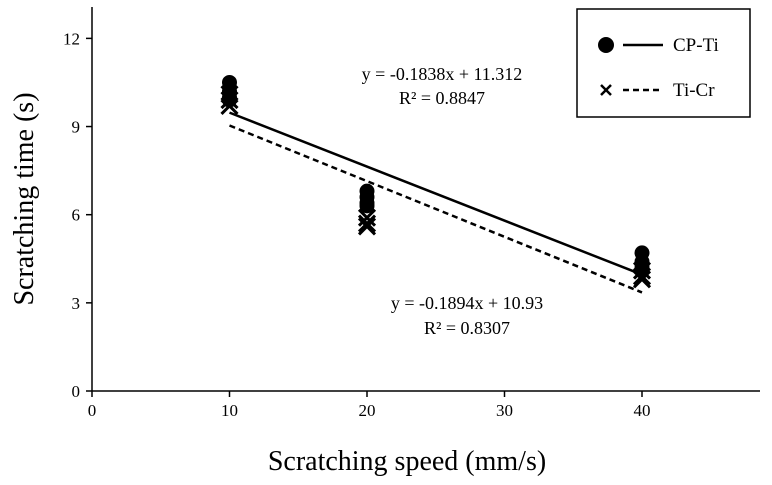  Describe the element at coordinates (24, 198) in the screenshot. I see `y-axis-title: Scratching time (s)` at that location.